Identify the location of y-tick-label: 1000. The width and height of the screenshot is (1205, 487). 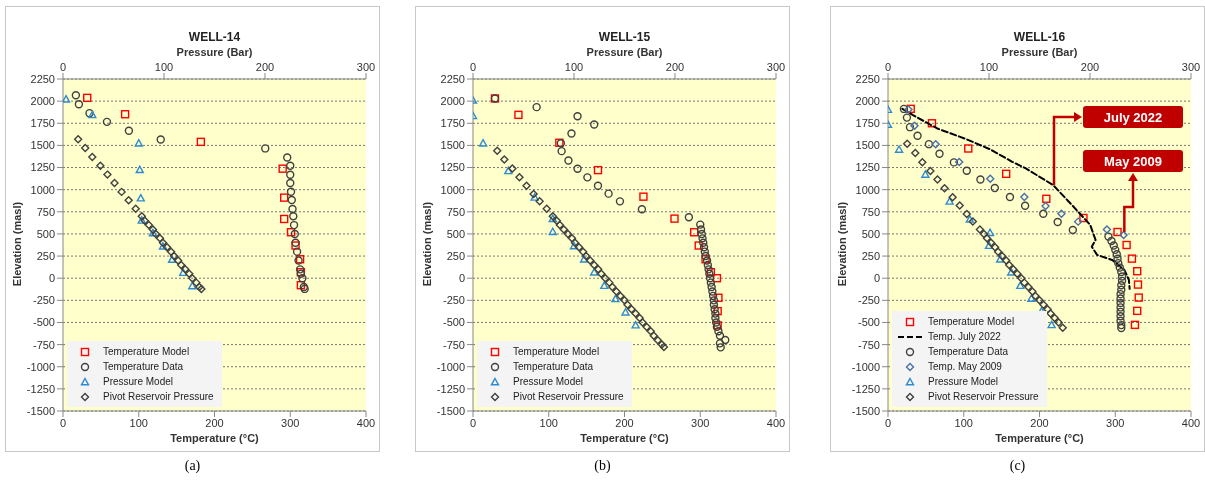
(867, 189).